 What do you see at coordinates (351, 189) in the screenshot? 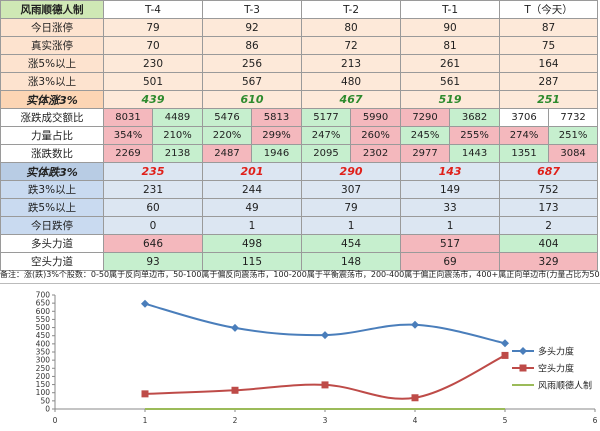
I see `table-cell: 307` at bounding box center [351, 189].